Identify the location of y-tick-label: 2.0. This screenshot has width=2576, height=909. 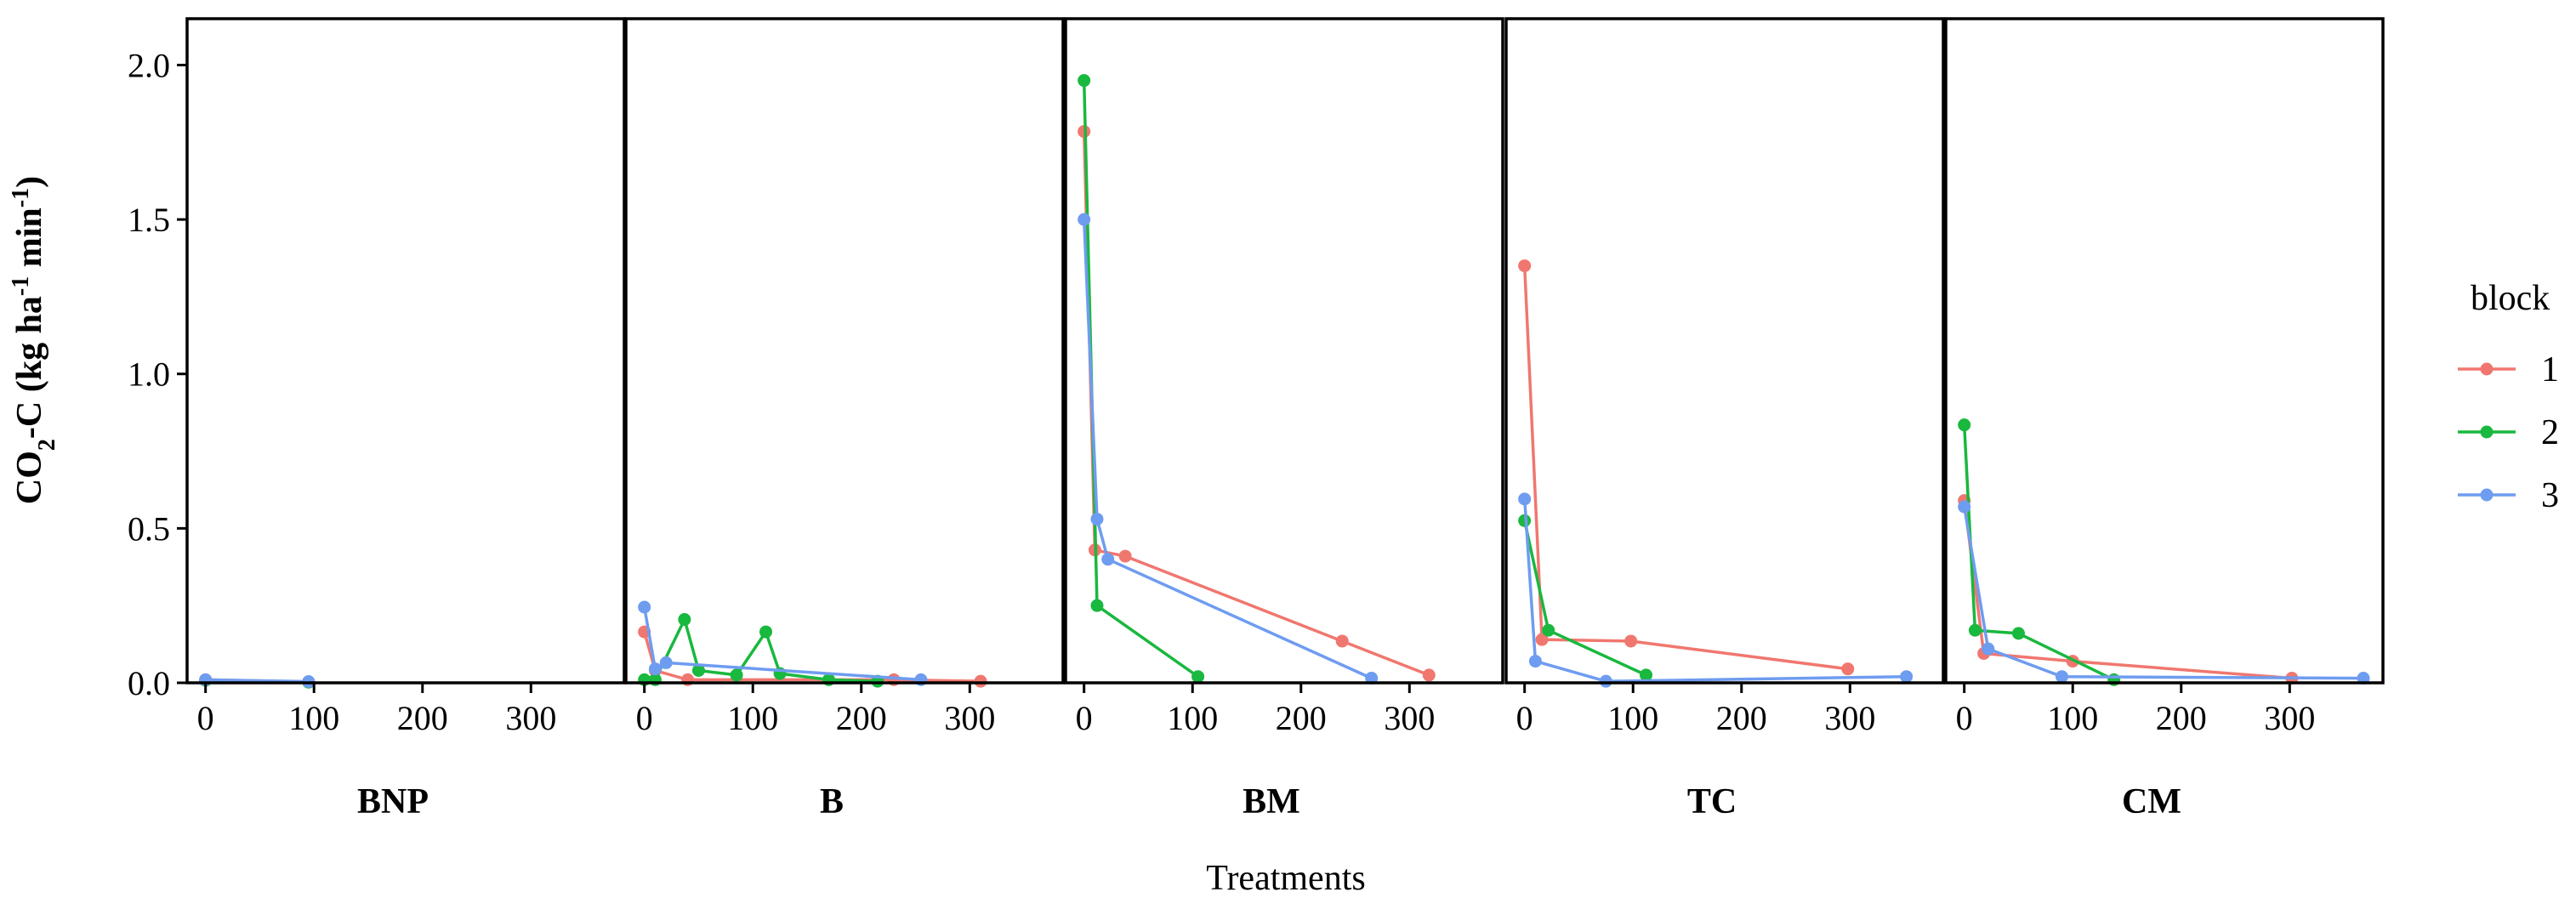
(149, 65).